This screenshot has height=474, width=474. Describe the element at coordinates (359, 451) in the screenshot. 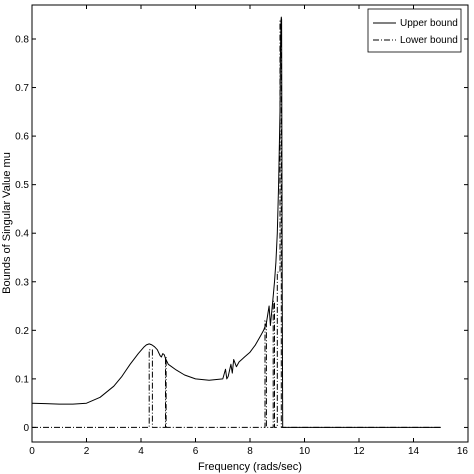

I see `x-tick-label: 12` at that location.